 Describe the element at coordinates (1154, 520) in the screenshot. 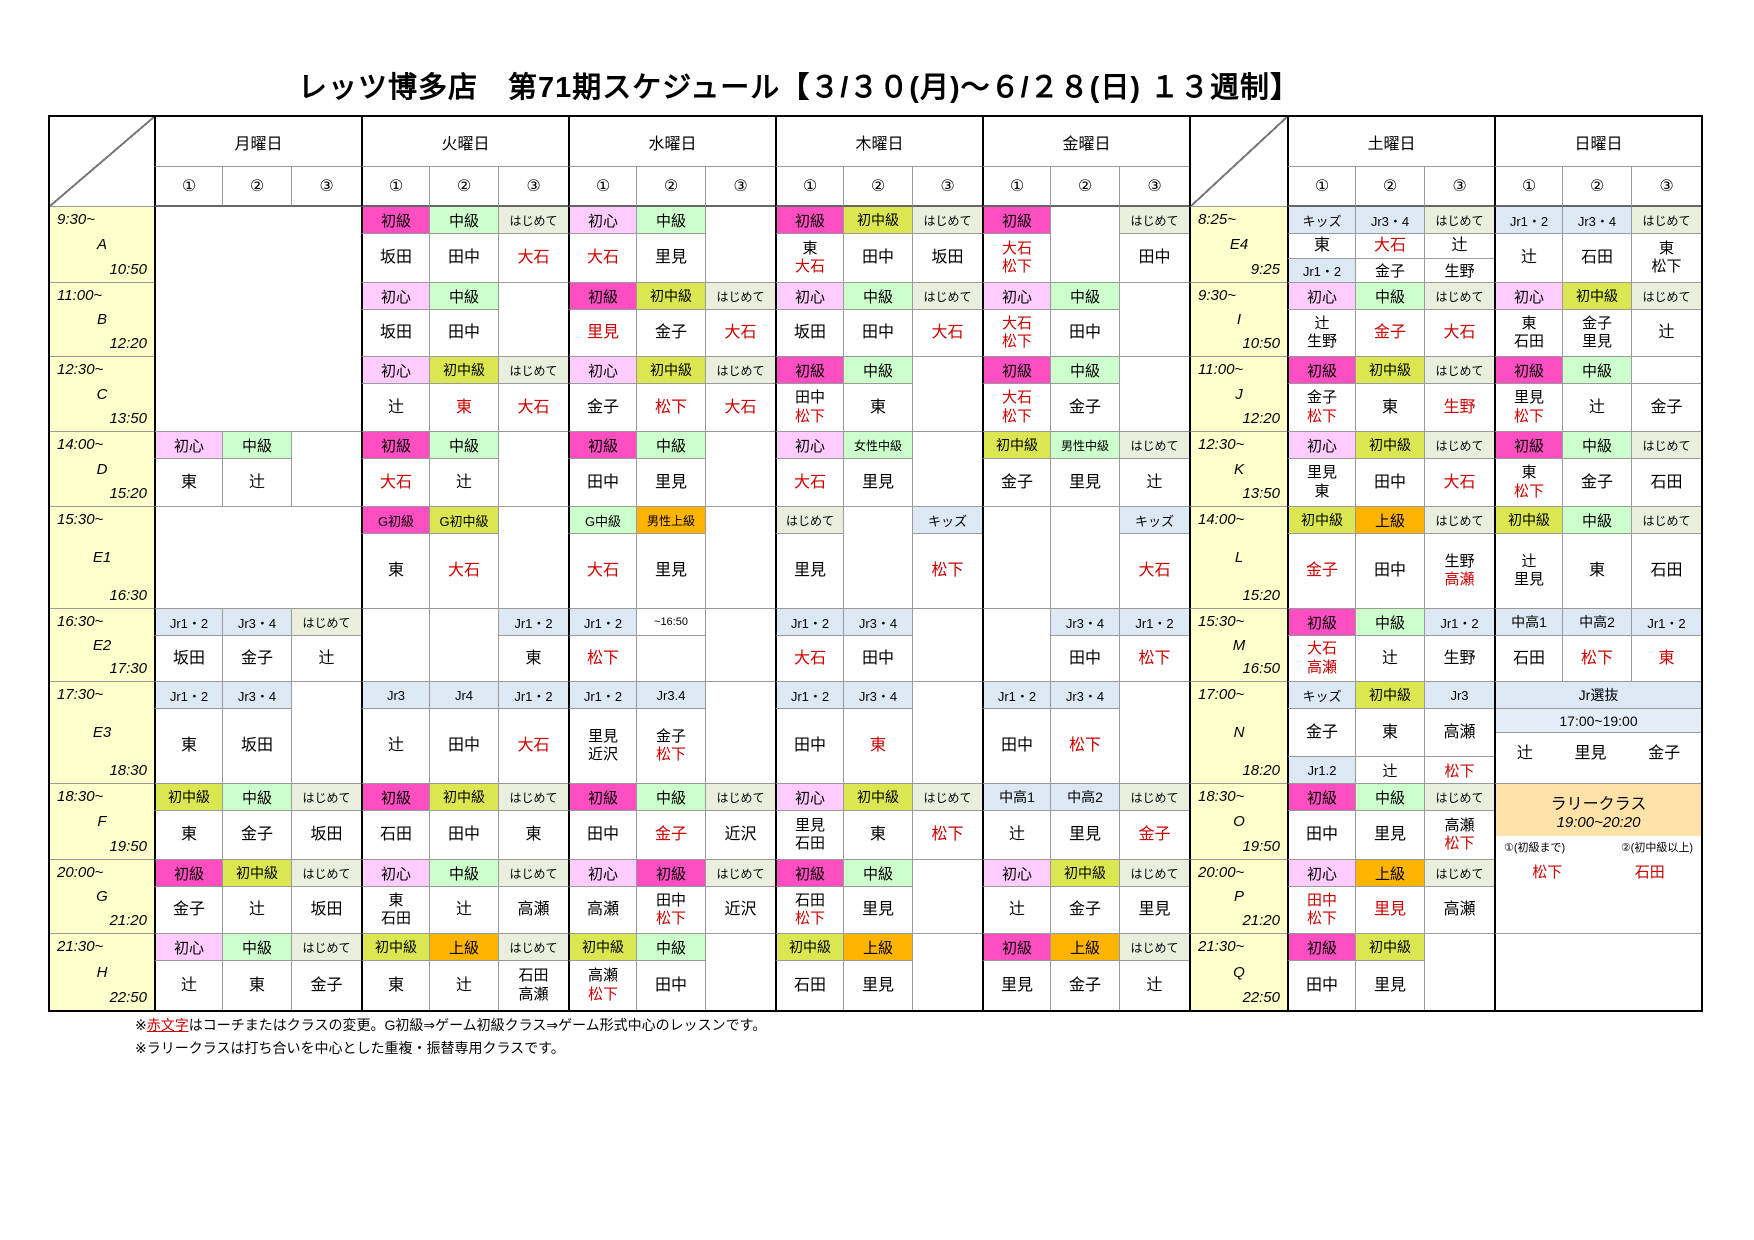

I see `class-cell: キッズ` at that location.